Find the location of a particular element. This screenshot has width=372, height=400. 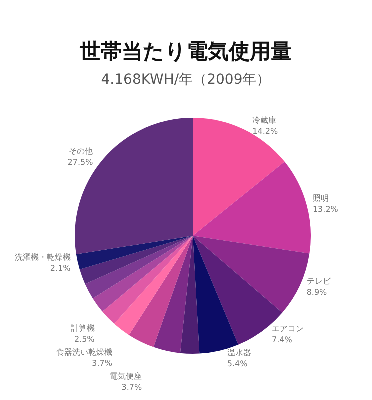

data-label: 8.9% is located at coordinates (317, 292).